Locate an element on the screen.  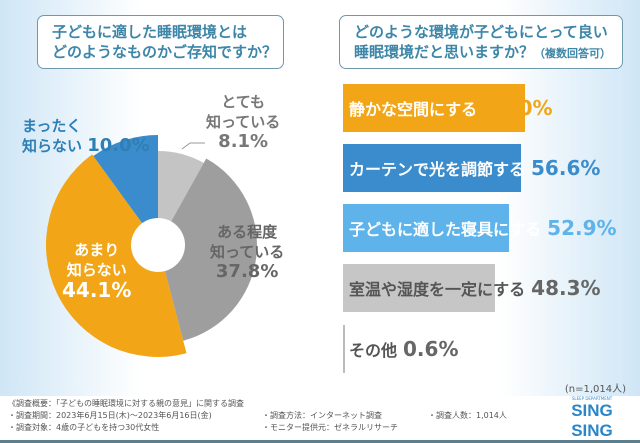
sample-size-note: (n=1,014人) is located at coordinates (595, 389).